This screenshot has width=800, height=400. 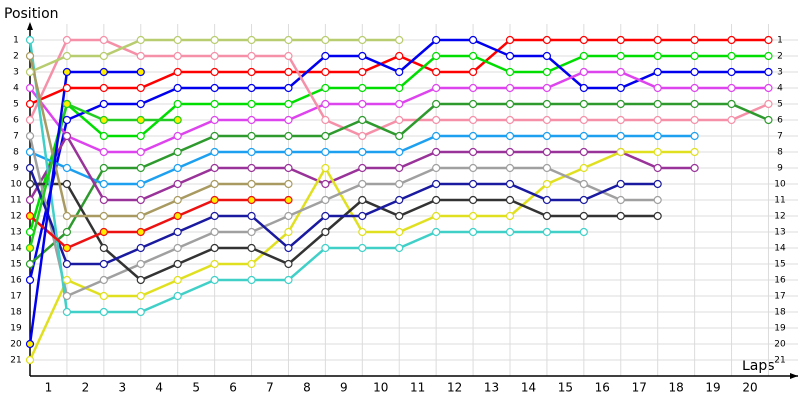 I want to click on x-tick-label: 16, so click(x=602, y=388).